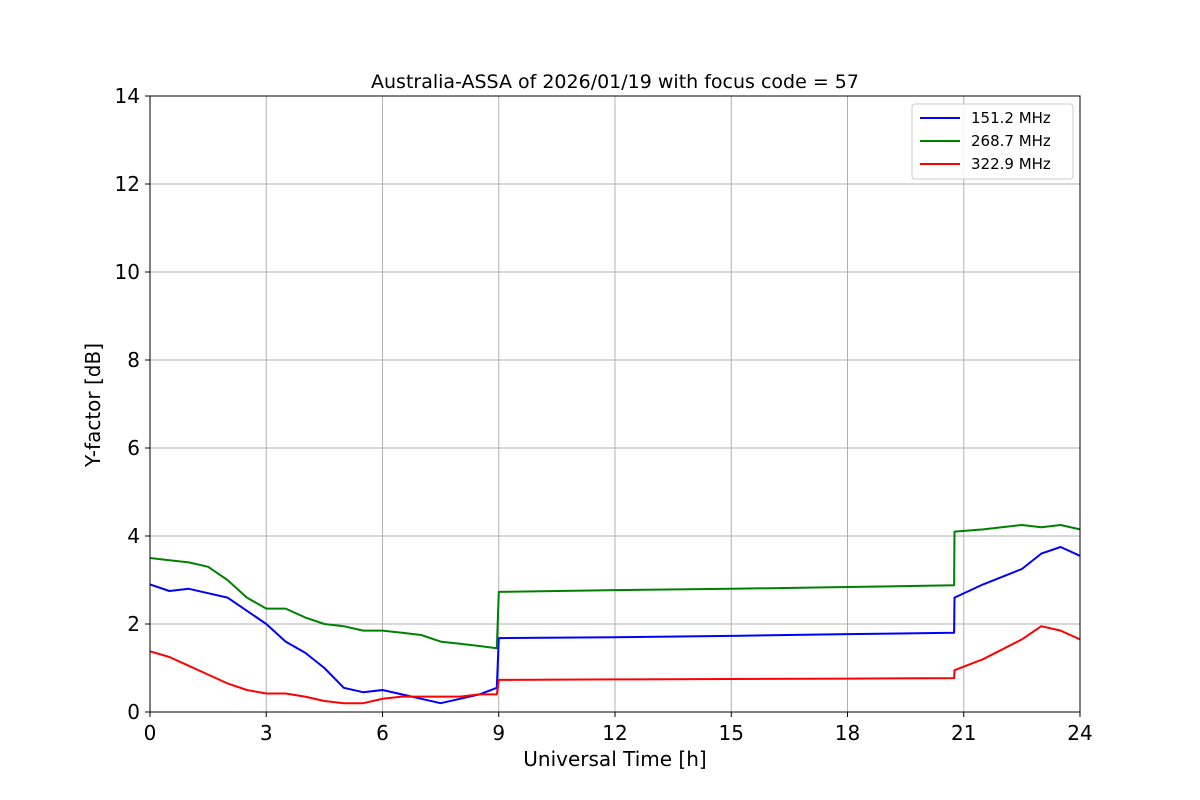  What do you see at coordinates (133, 536) in the screenshot?
I see `y-tick-label: 4` at bounding box center [133, 536].